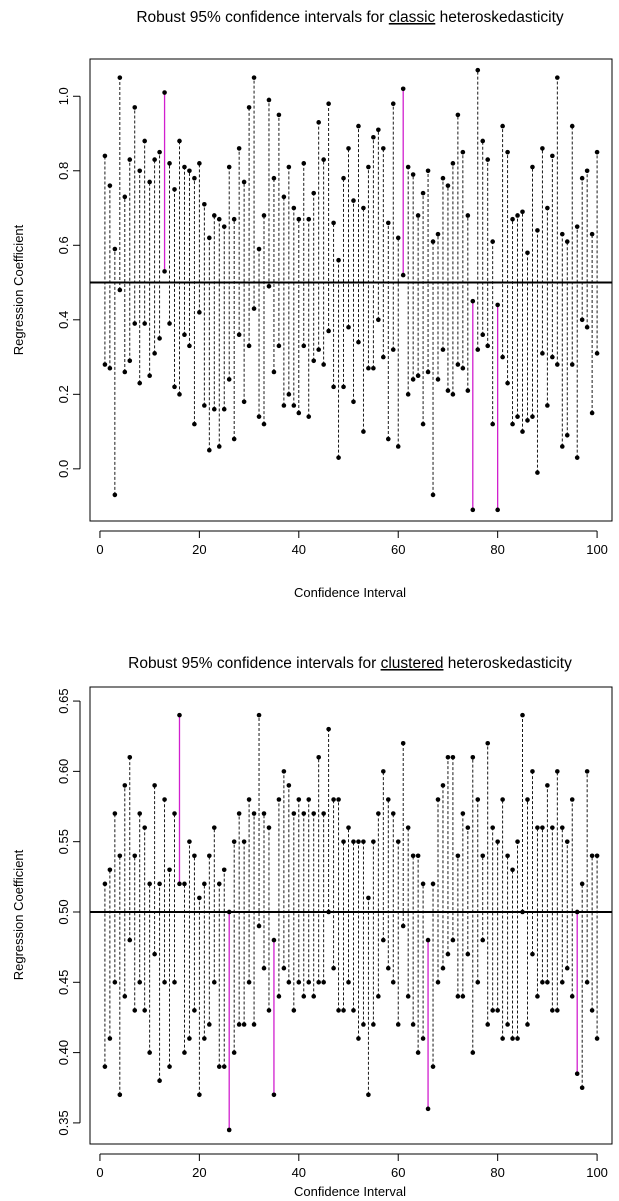  What do you see at coordinates (99, 1172) in the screenshot?
I see `x-tick-label: 0` at bounding box center [99, 1172].